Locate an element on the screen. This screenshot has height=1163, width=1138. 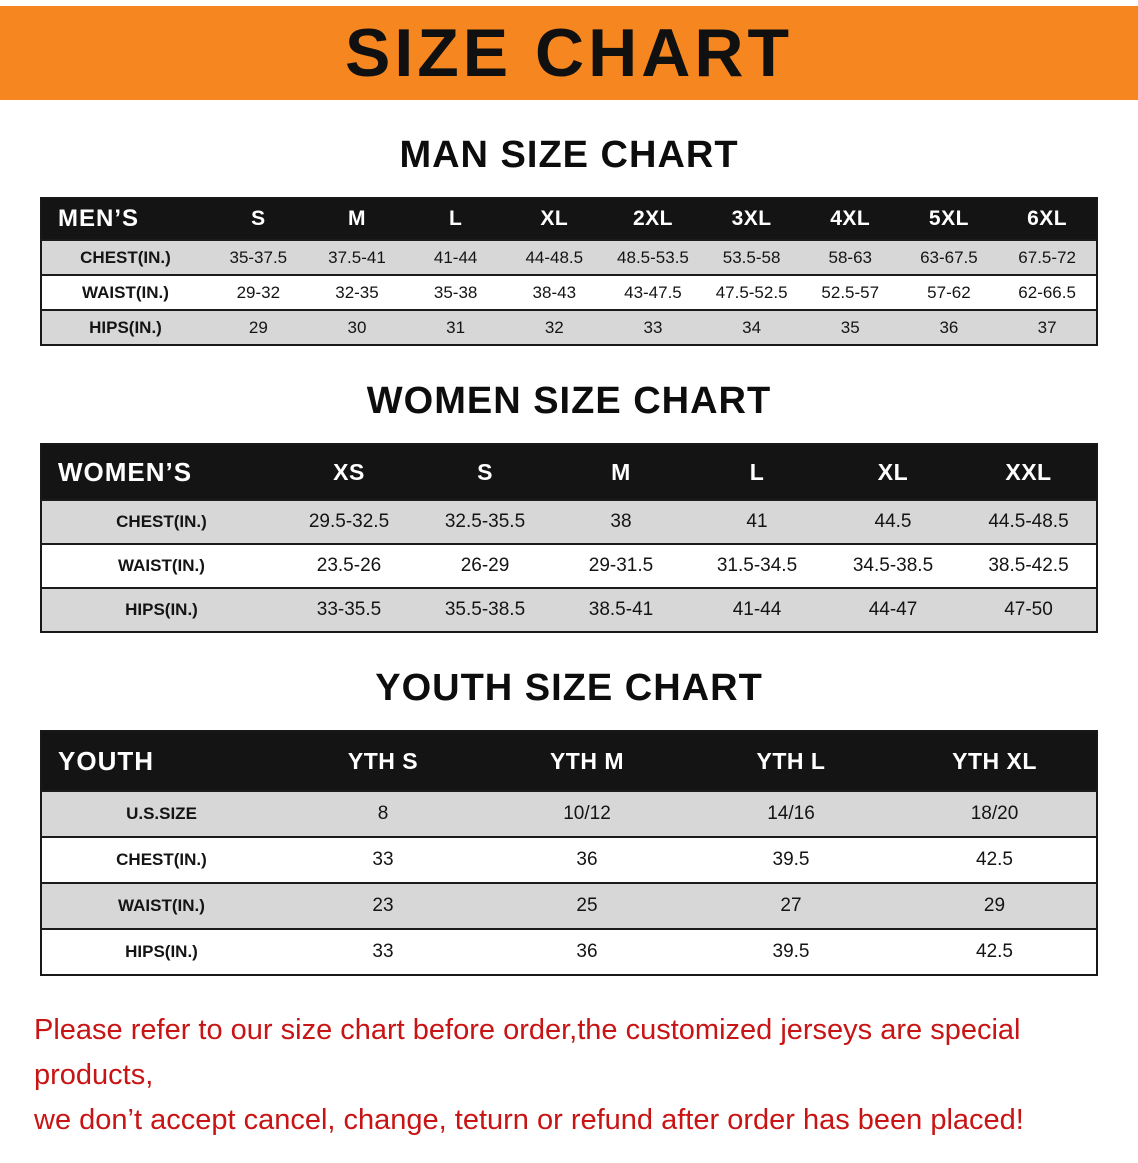
measurement-value: 8 is located at coordinates (383, 813).